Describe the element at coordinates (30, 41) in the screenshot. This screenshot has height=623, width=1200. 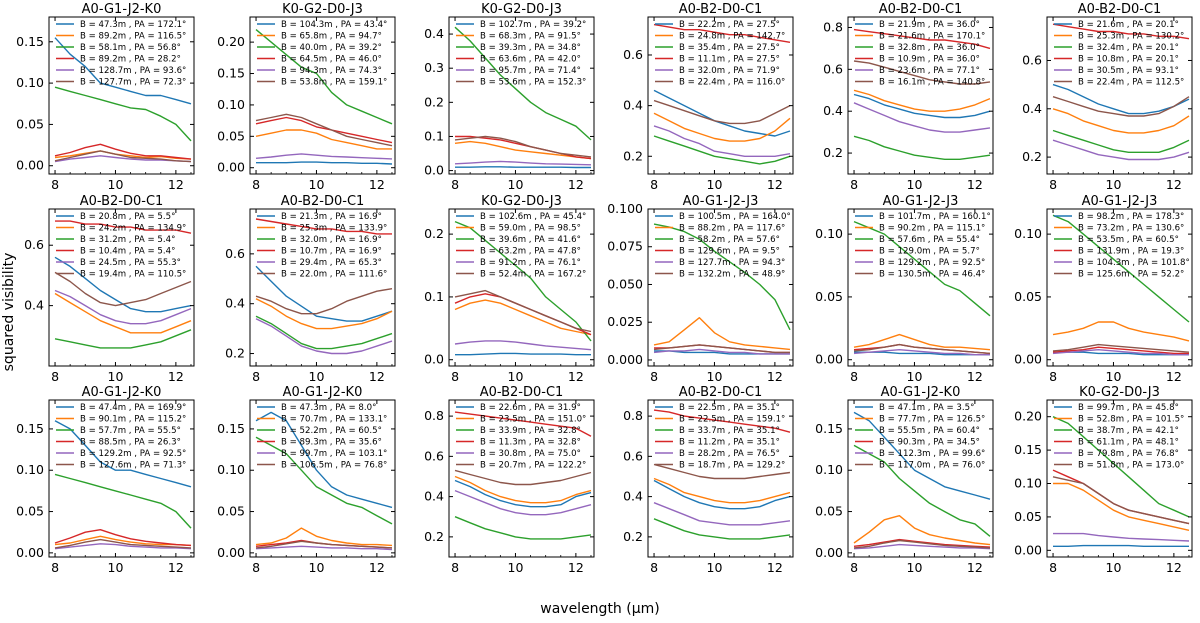
I see `y-tick-label: 0.15` at that location.